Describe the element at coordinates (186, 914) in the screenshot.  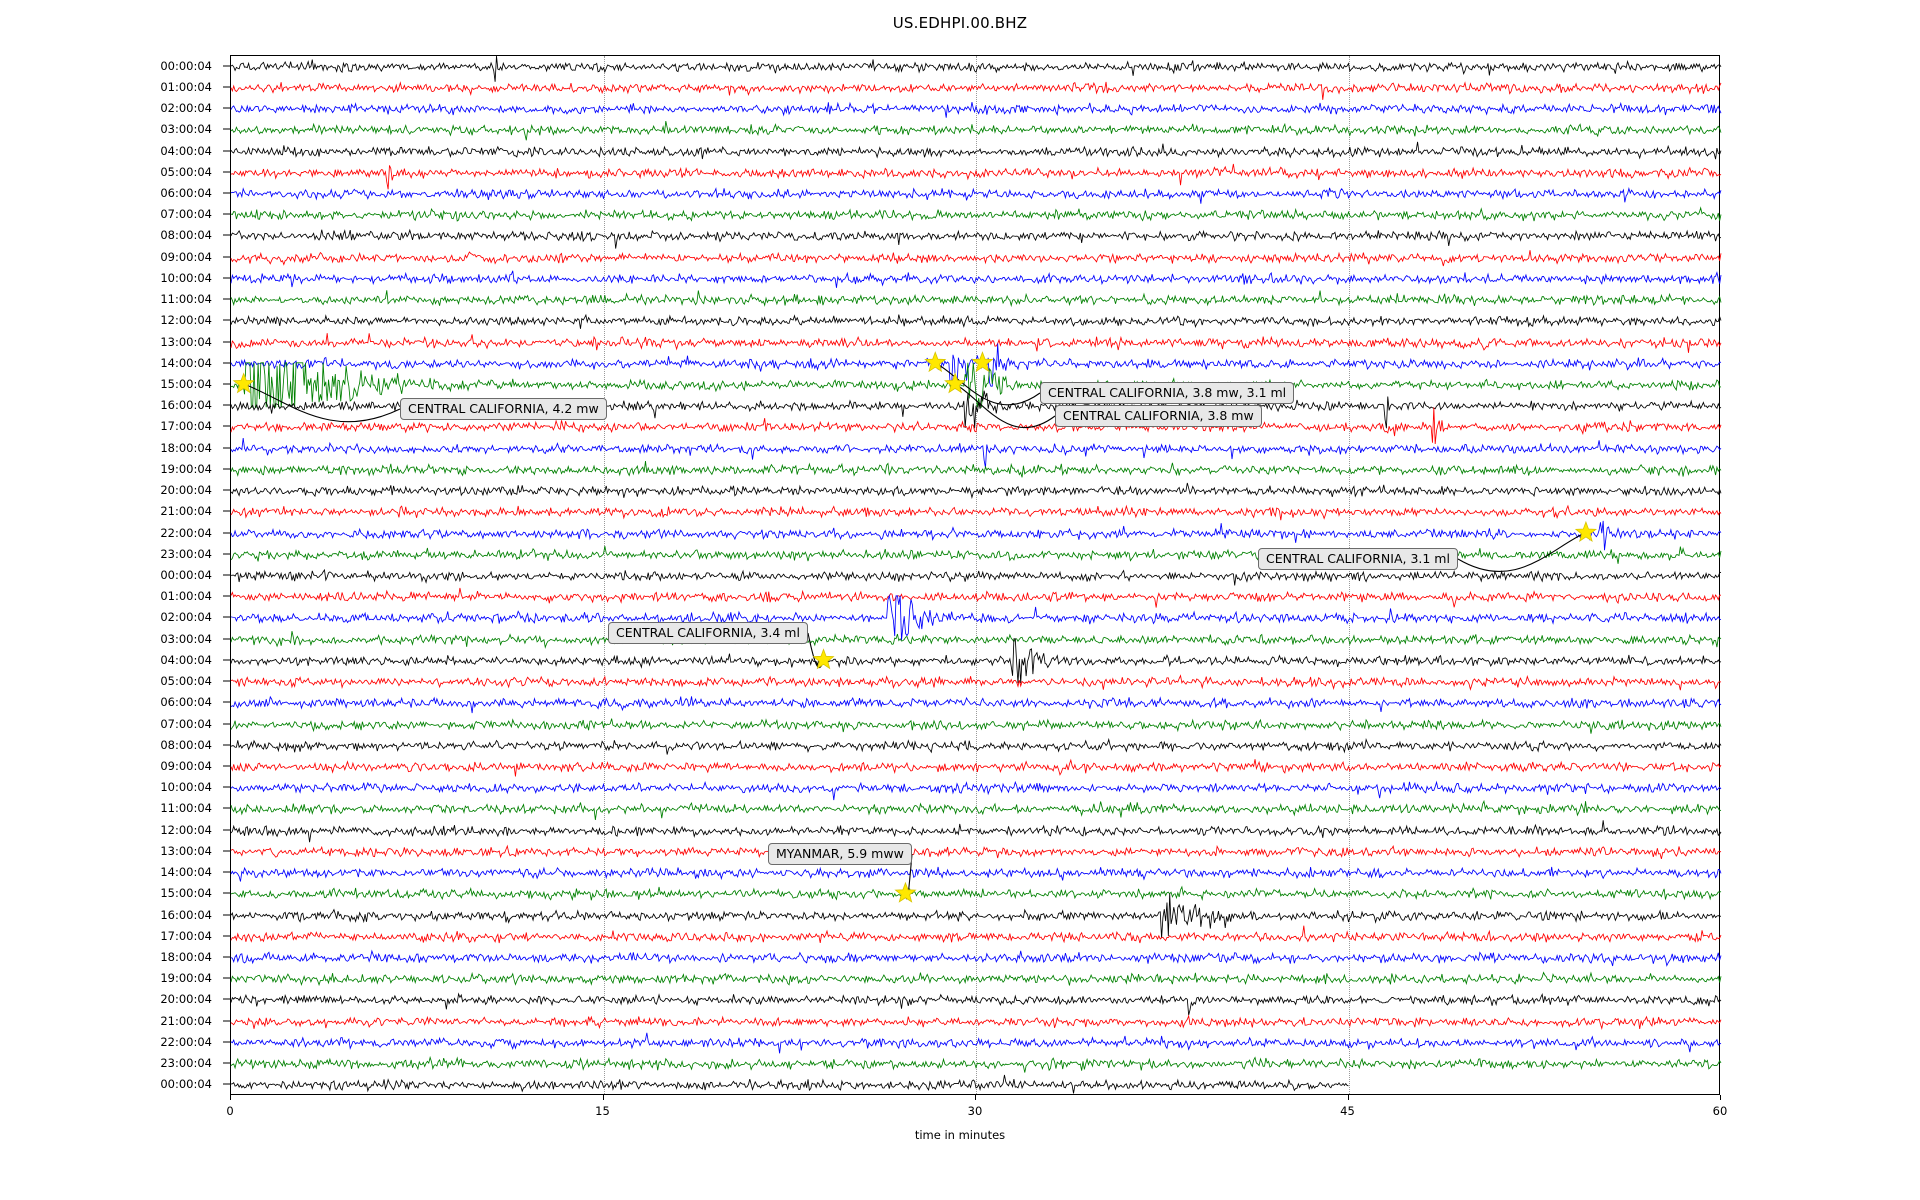
I see `y-axis-tick-label: 16:00:04` at that location.